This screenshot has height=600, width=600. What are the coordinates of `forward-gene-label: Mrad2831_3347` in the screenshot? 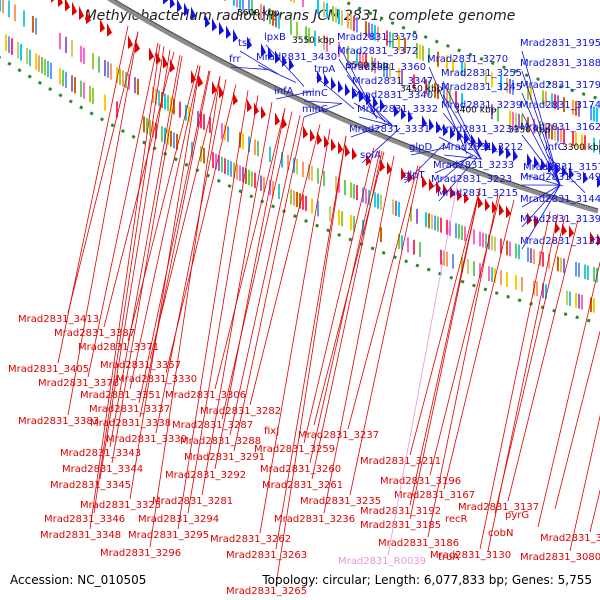 It's located at (392, 81).